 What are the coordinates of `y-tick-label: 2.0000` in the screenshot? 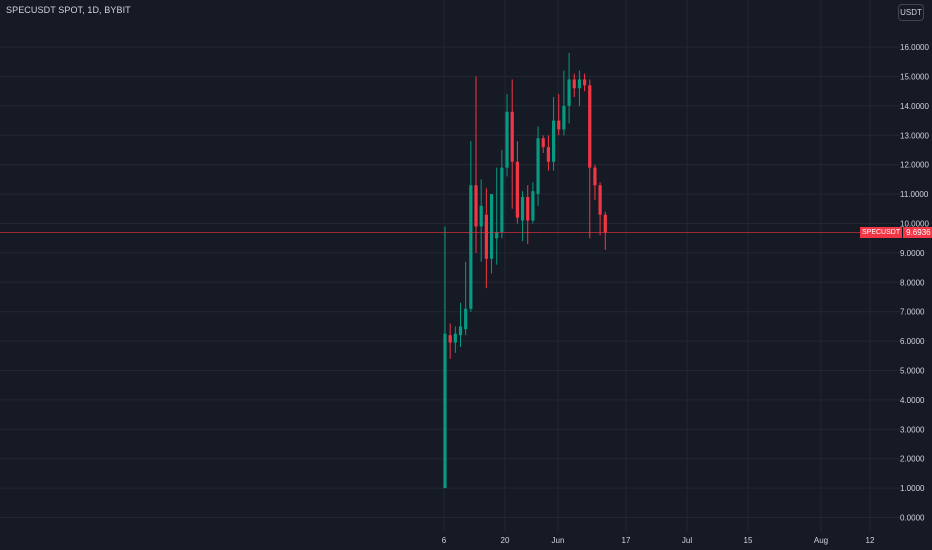 It's located at (912, 459).